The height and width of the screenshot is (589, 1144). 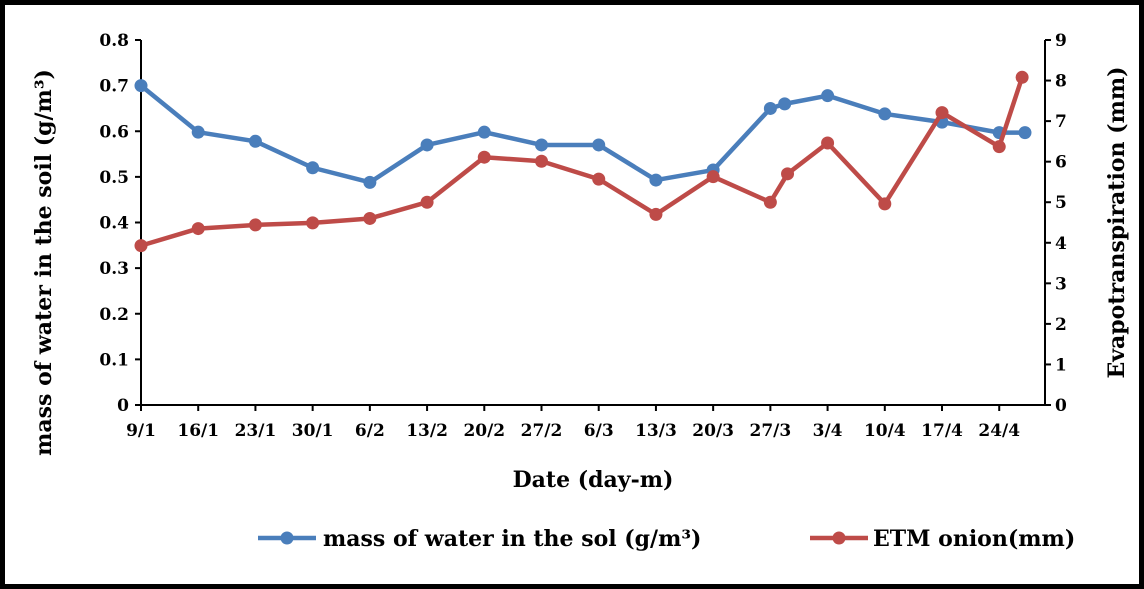 What do you see at coordinates (656, 431) in the screenshot?
I see `x-tick-label: 13/3` at bounding box center [656, 431].